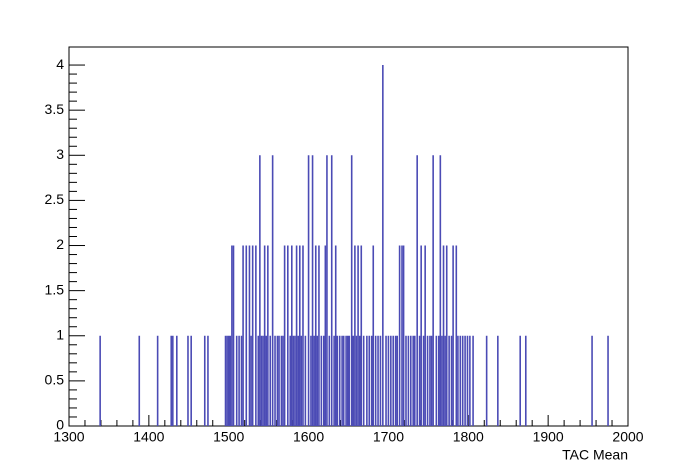 This screenshot has width=698, height=475. Describe the element at coordinates (627, 437) in the screenshot. I see `x-tick-label: 2000` at that location.